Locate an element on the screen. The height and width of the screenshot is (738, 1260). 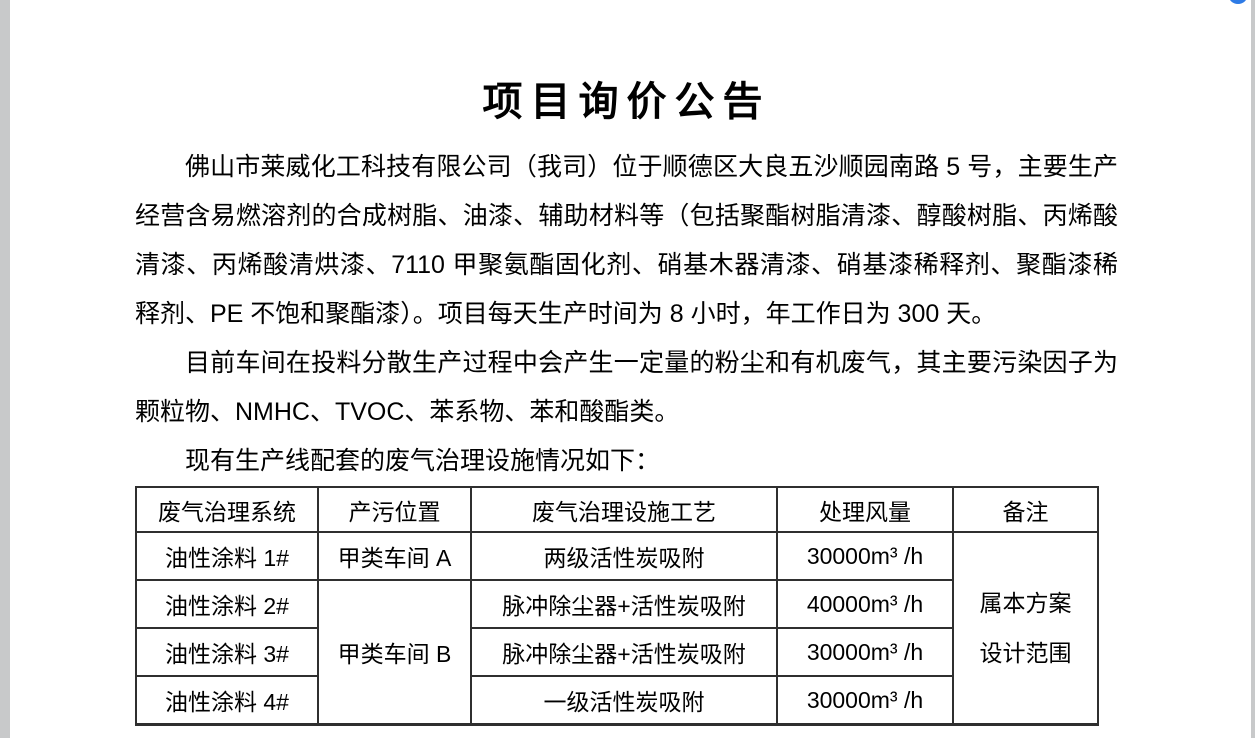
cell-process: 一级活性炭吸附 is located at coordinates (624, 700).